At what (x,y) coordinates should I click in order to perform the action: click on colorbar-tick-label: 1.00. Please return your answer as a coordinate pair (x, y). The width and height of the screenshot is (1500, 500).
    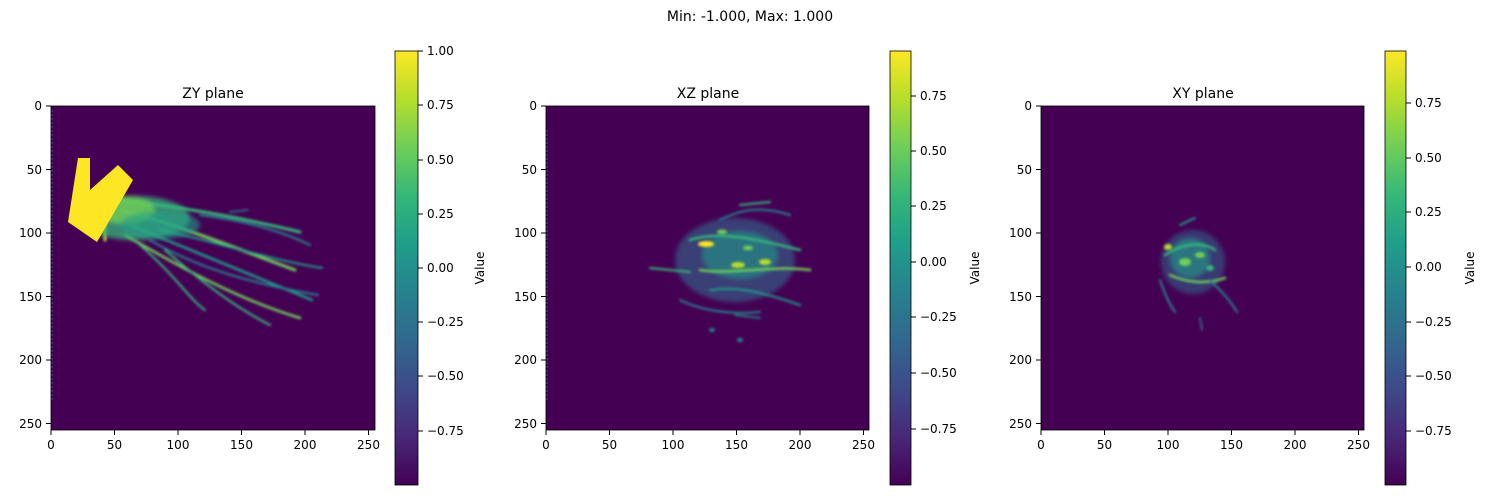
    Looking at the image, I should click on (440, 51).